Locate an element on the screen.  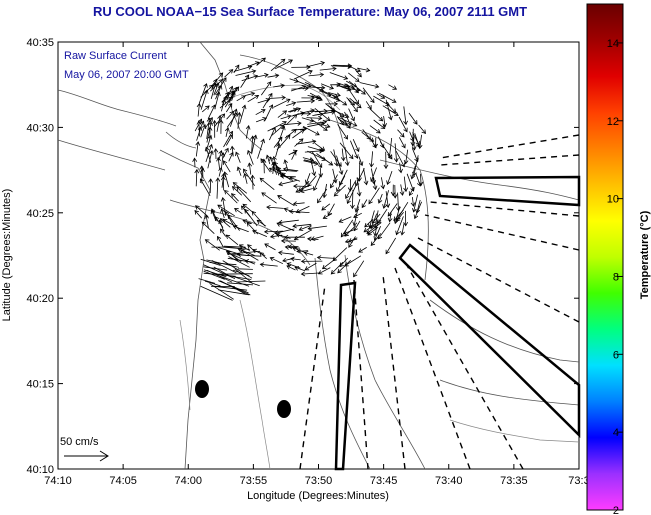
y-tick-label: 40:25 is located at coordinates (40, 214).